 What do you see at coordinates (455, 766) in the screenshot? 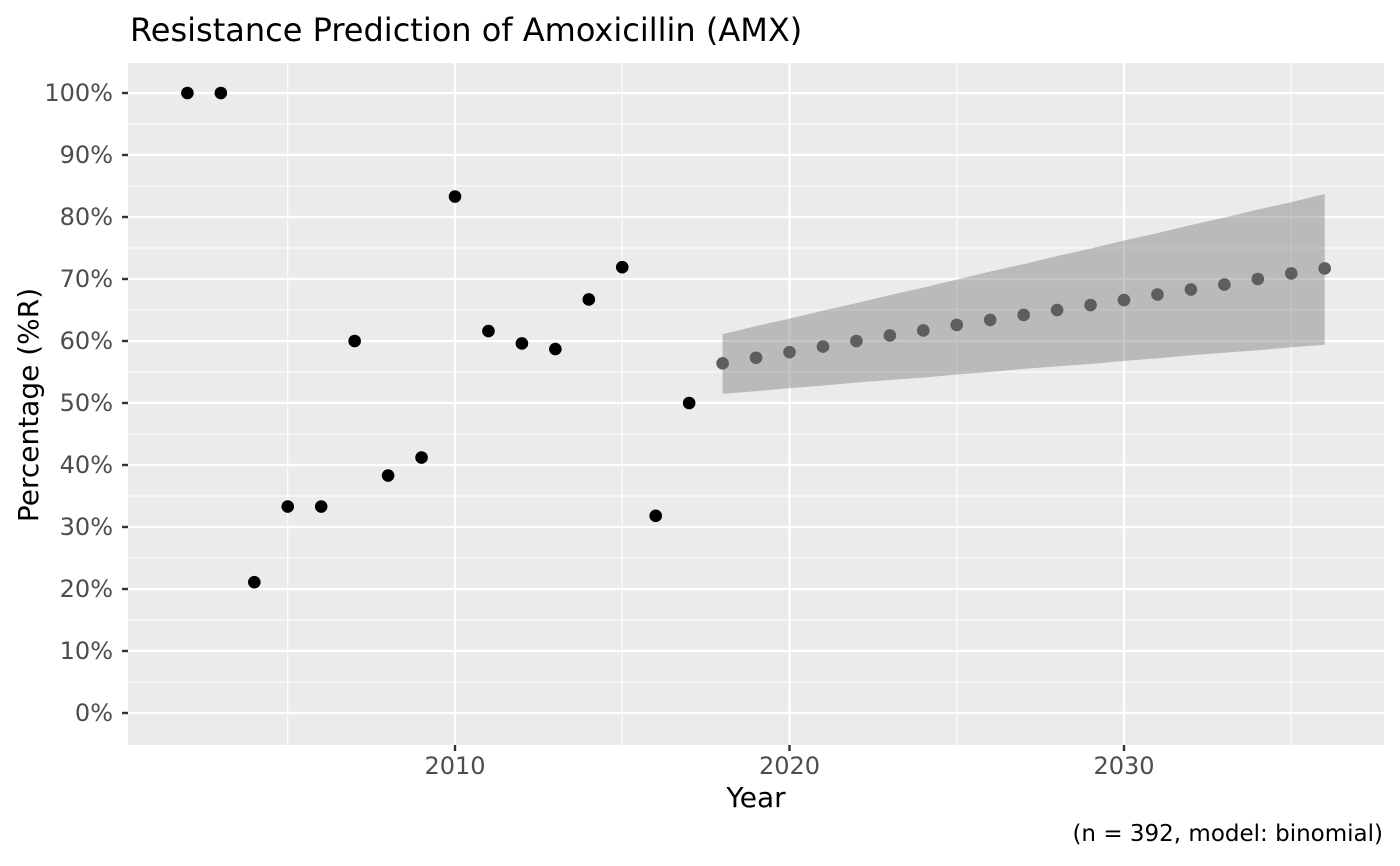
I see `x-tick-label: 2010` at bounding box center [455, 766].